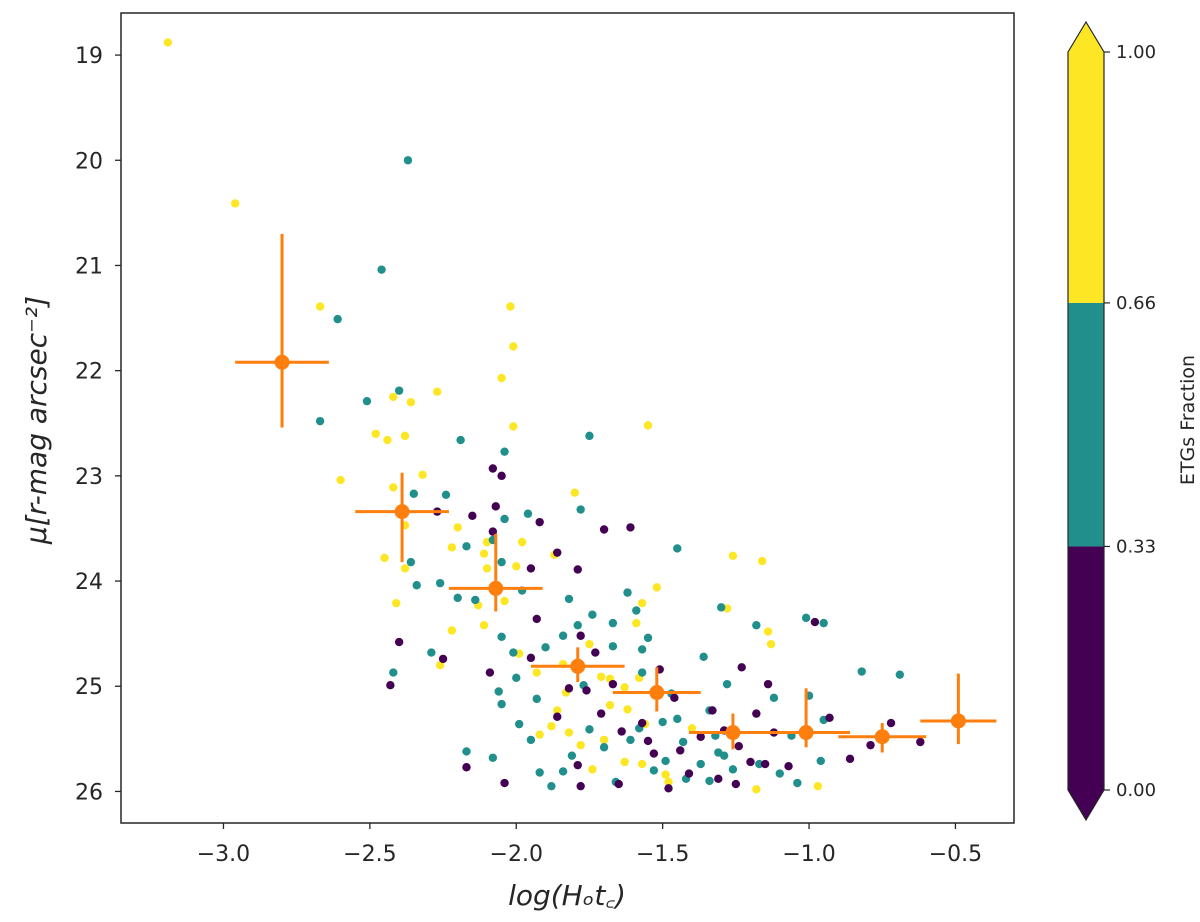 Image resolution: width=1200 pixels, height=922 pixels. I want to click on y-tick-label: 23, so click(89, 477).